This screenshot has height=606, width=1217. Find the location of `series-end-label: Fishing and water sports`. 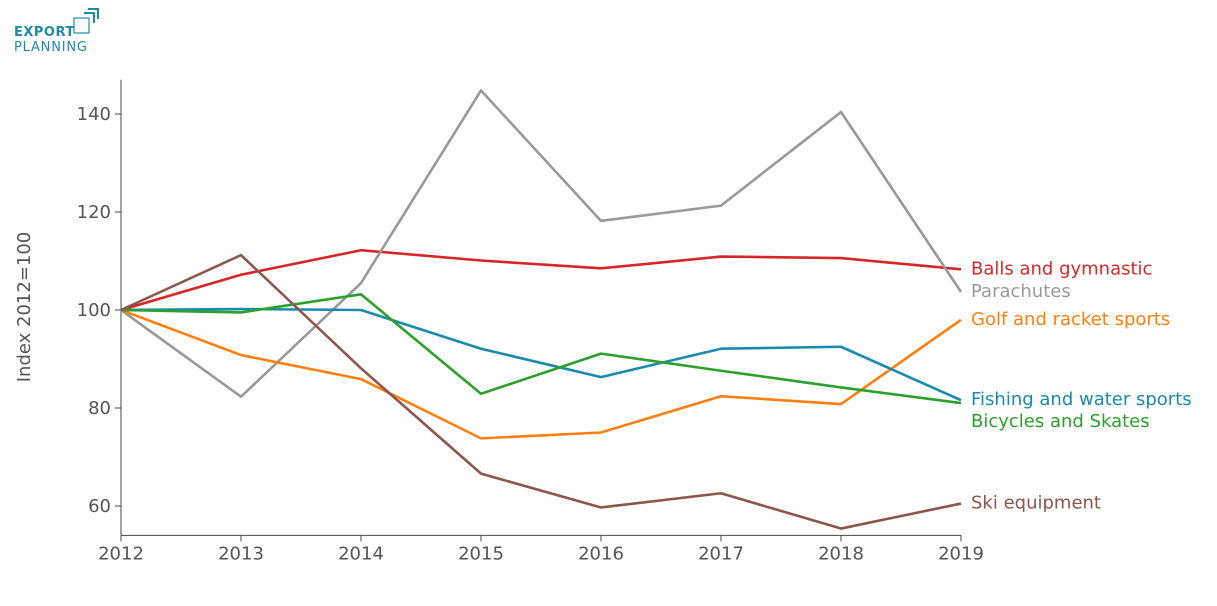

series-end-label: Fishing and water sports is located at coordinates (1081, 399).